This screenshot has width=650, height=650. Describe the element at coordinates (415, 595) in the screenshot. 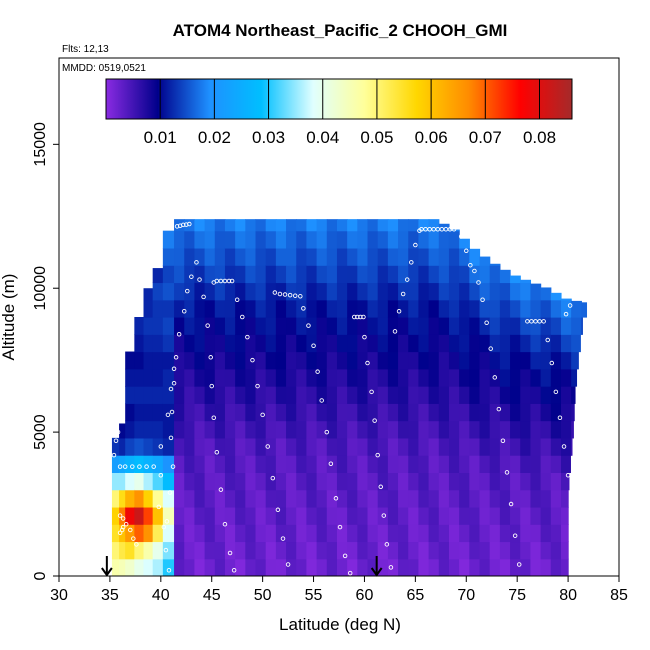

I see `x-tick-label: 65` at that location.